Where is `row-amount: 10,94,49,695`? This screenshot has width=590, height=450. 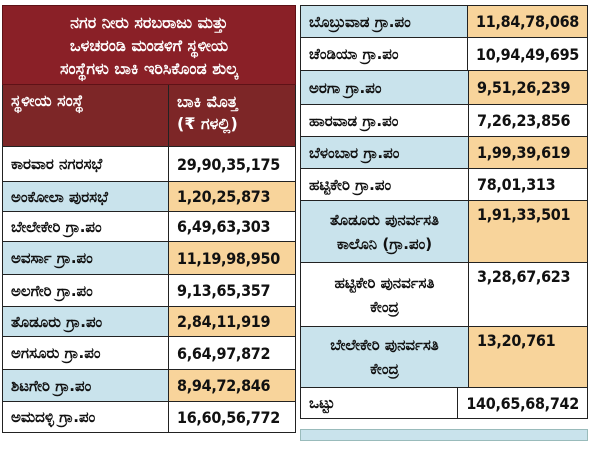 row-amount: 10,94,49,695 is located at coordinates (527, 54).